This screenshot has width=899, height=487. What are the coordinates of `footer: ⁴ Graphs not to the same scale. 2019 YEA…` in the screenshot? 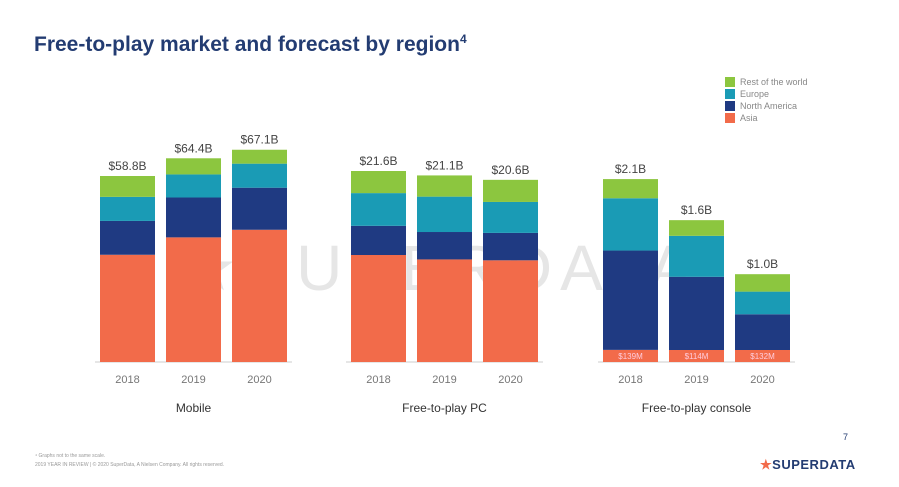 It's located at (129, 461).